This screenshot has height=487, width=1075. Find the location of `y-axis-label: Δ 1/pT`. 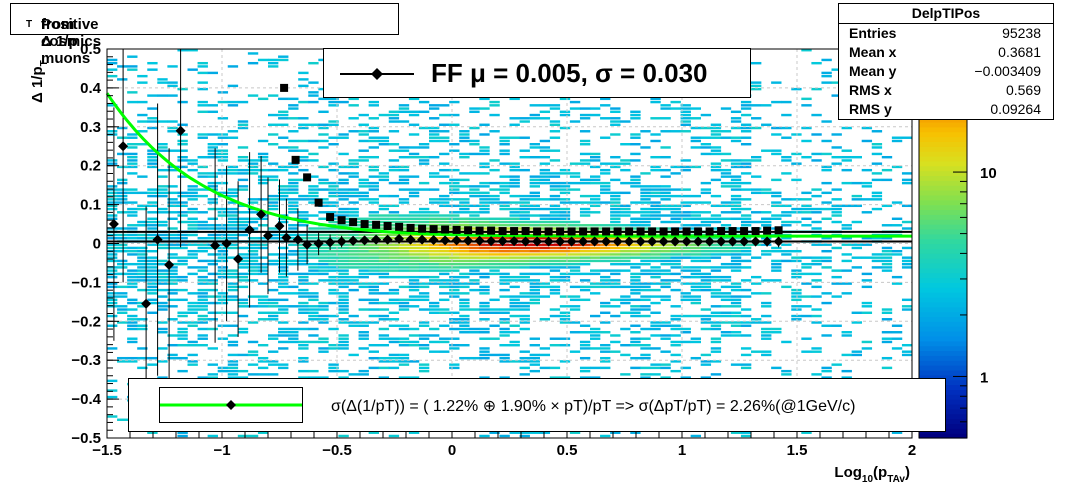

y-axis-label: Δ 1/pT is located at coordinates (39, 81).